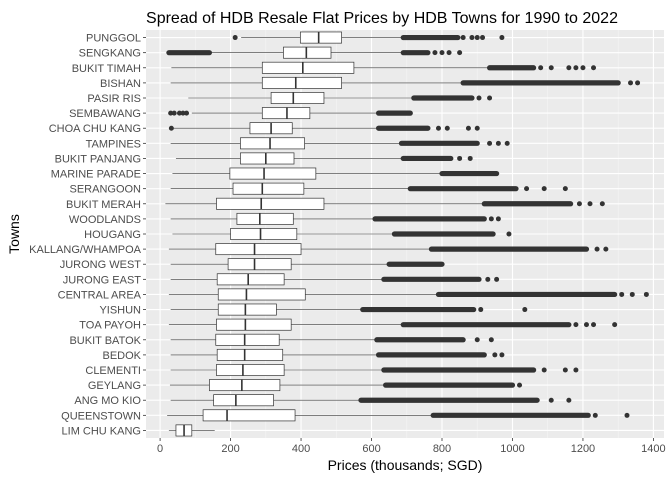 The height and width of the screenshot is (480, 672). What do you see at coordinates (98, 159) in the screenshot?
I see `y-tick-label: BUKIT PANJANG` at bounding box center [98, 159].